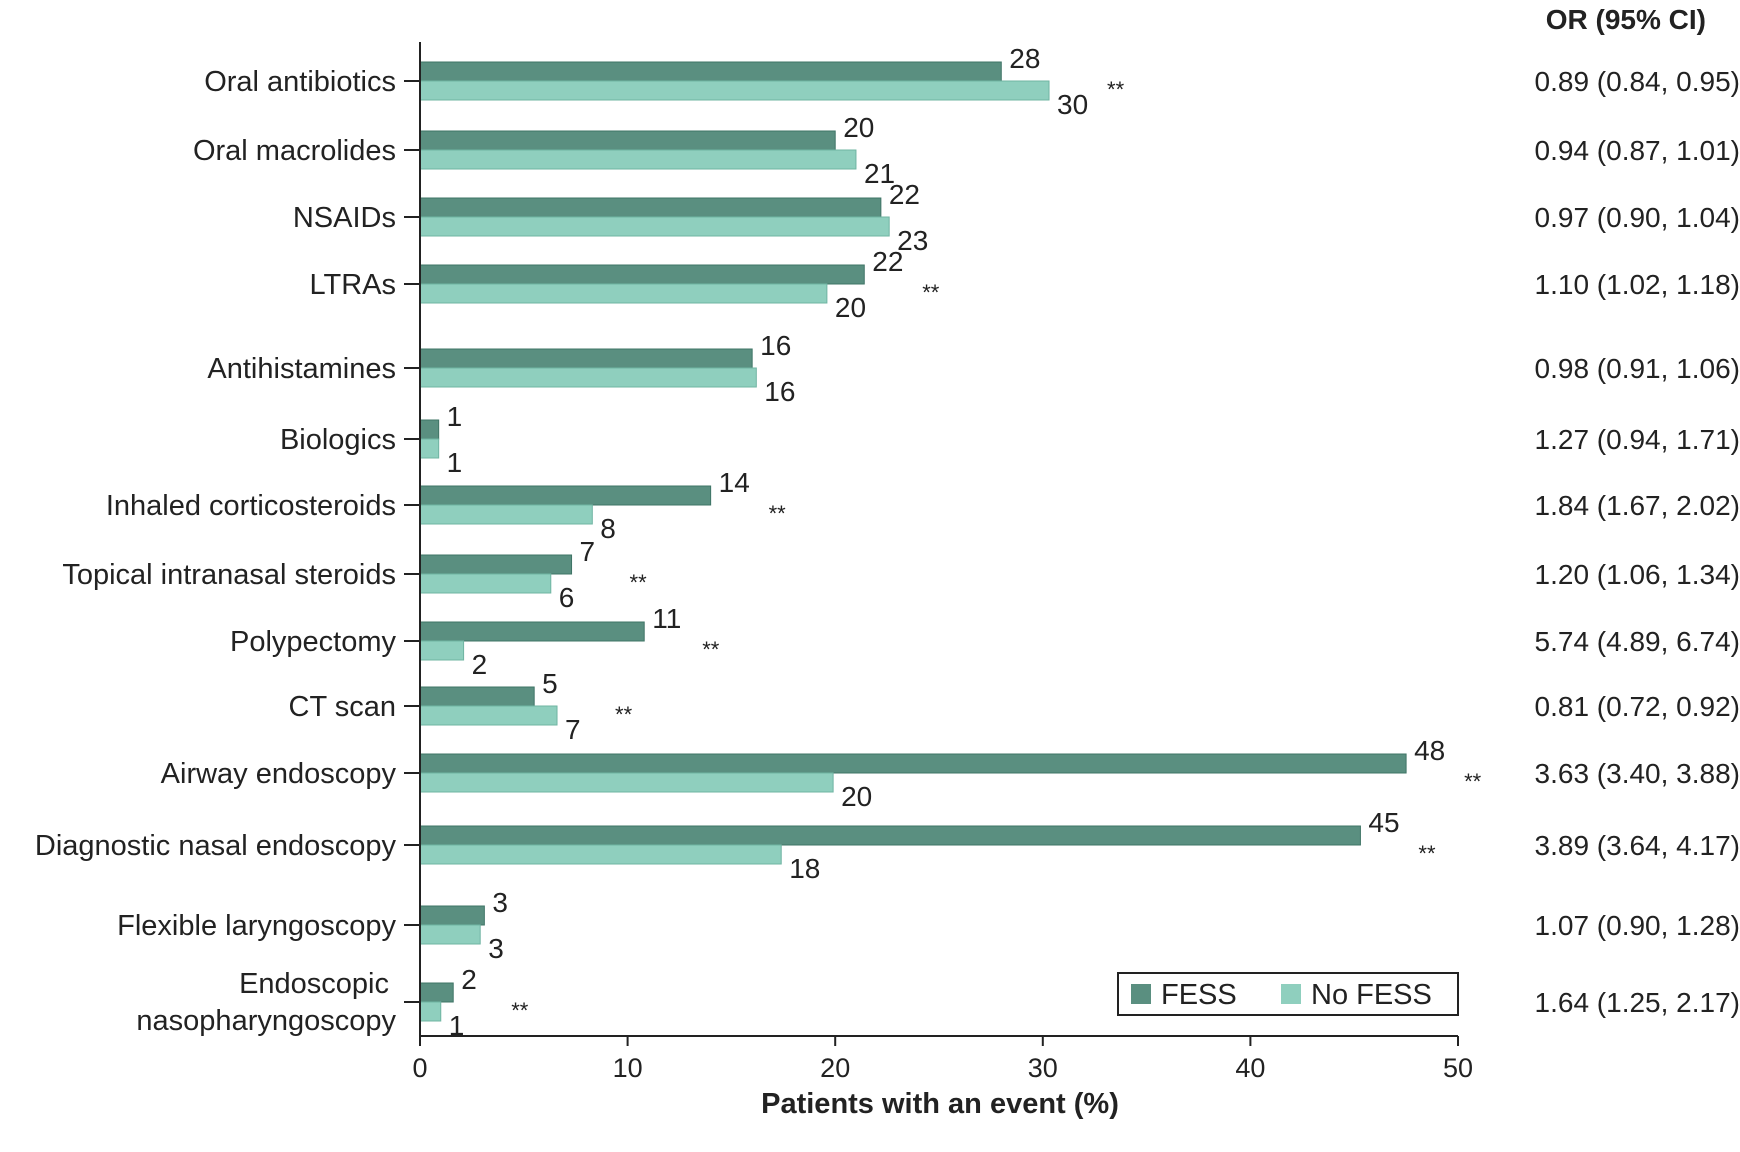 This screenshot has width=1740, height=1152. Describe the element at coordinates (567, 597) in the screenshot. I see `value-label-no-fess: 6` at that location.